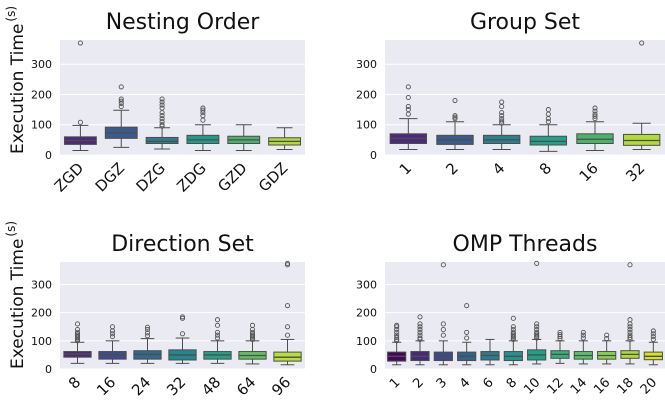 The image size is (665, 404). I want to click on panel-title: Direction Set, so click(182, 244).